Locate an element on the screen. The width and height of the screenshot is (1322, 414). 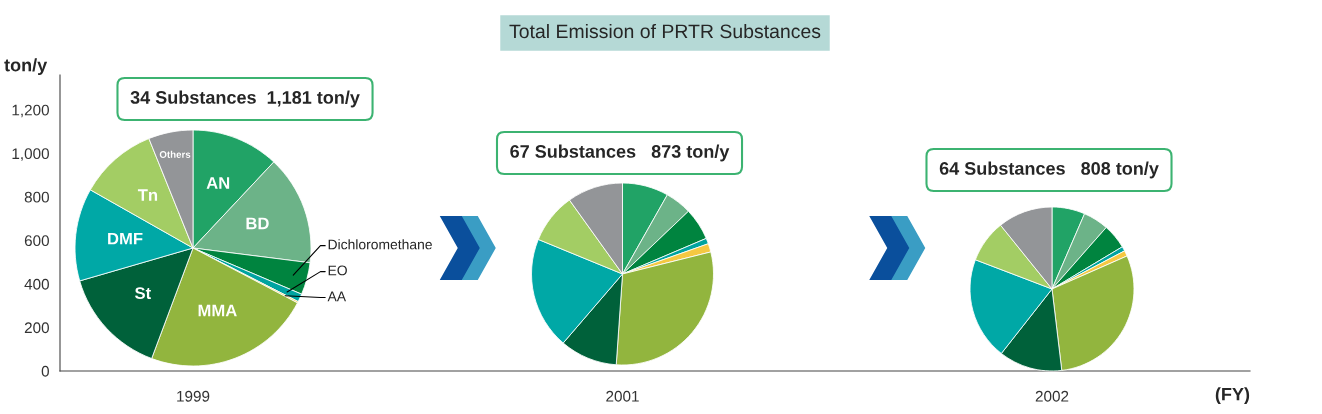
slice-label: EO is located at coordinates (337, 270).